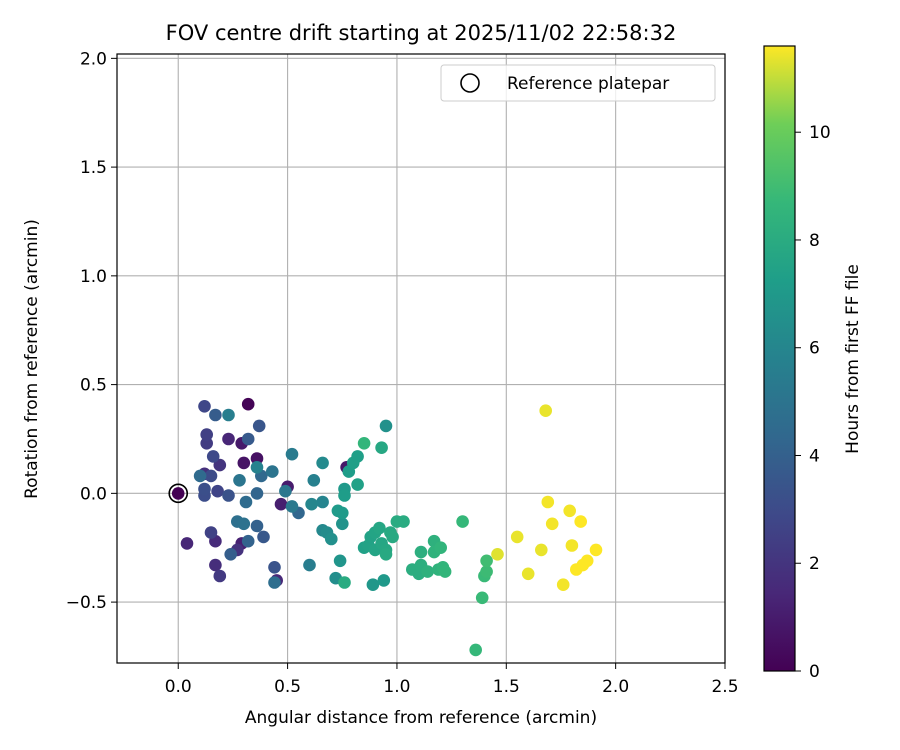  I want to click on x-tick-label: 1.5, so click(506, 687).